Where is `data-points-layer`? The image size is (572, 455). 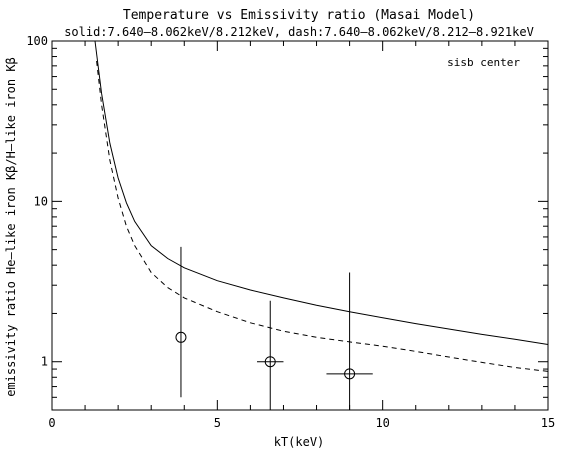
data-points-layer is located at coordinates (274, 328).